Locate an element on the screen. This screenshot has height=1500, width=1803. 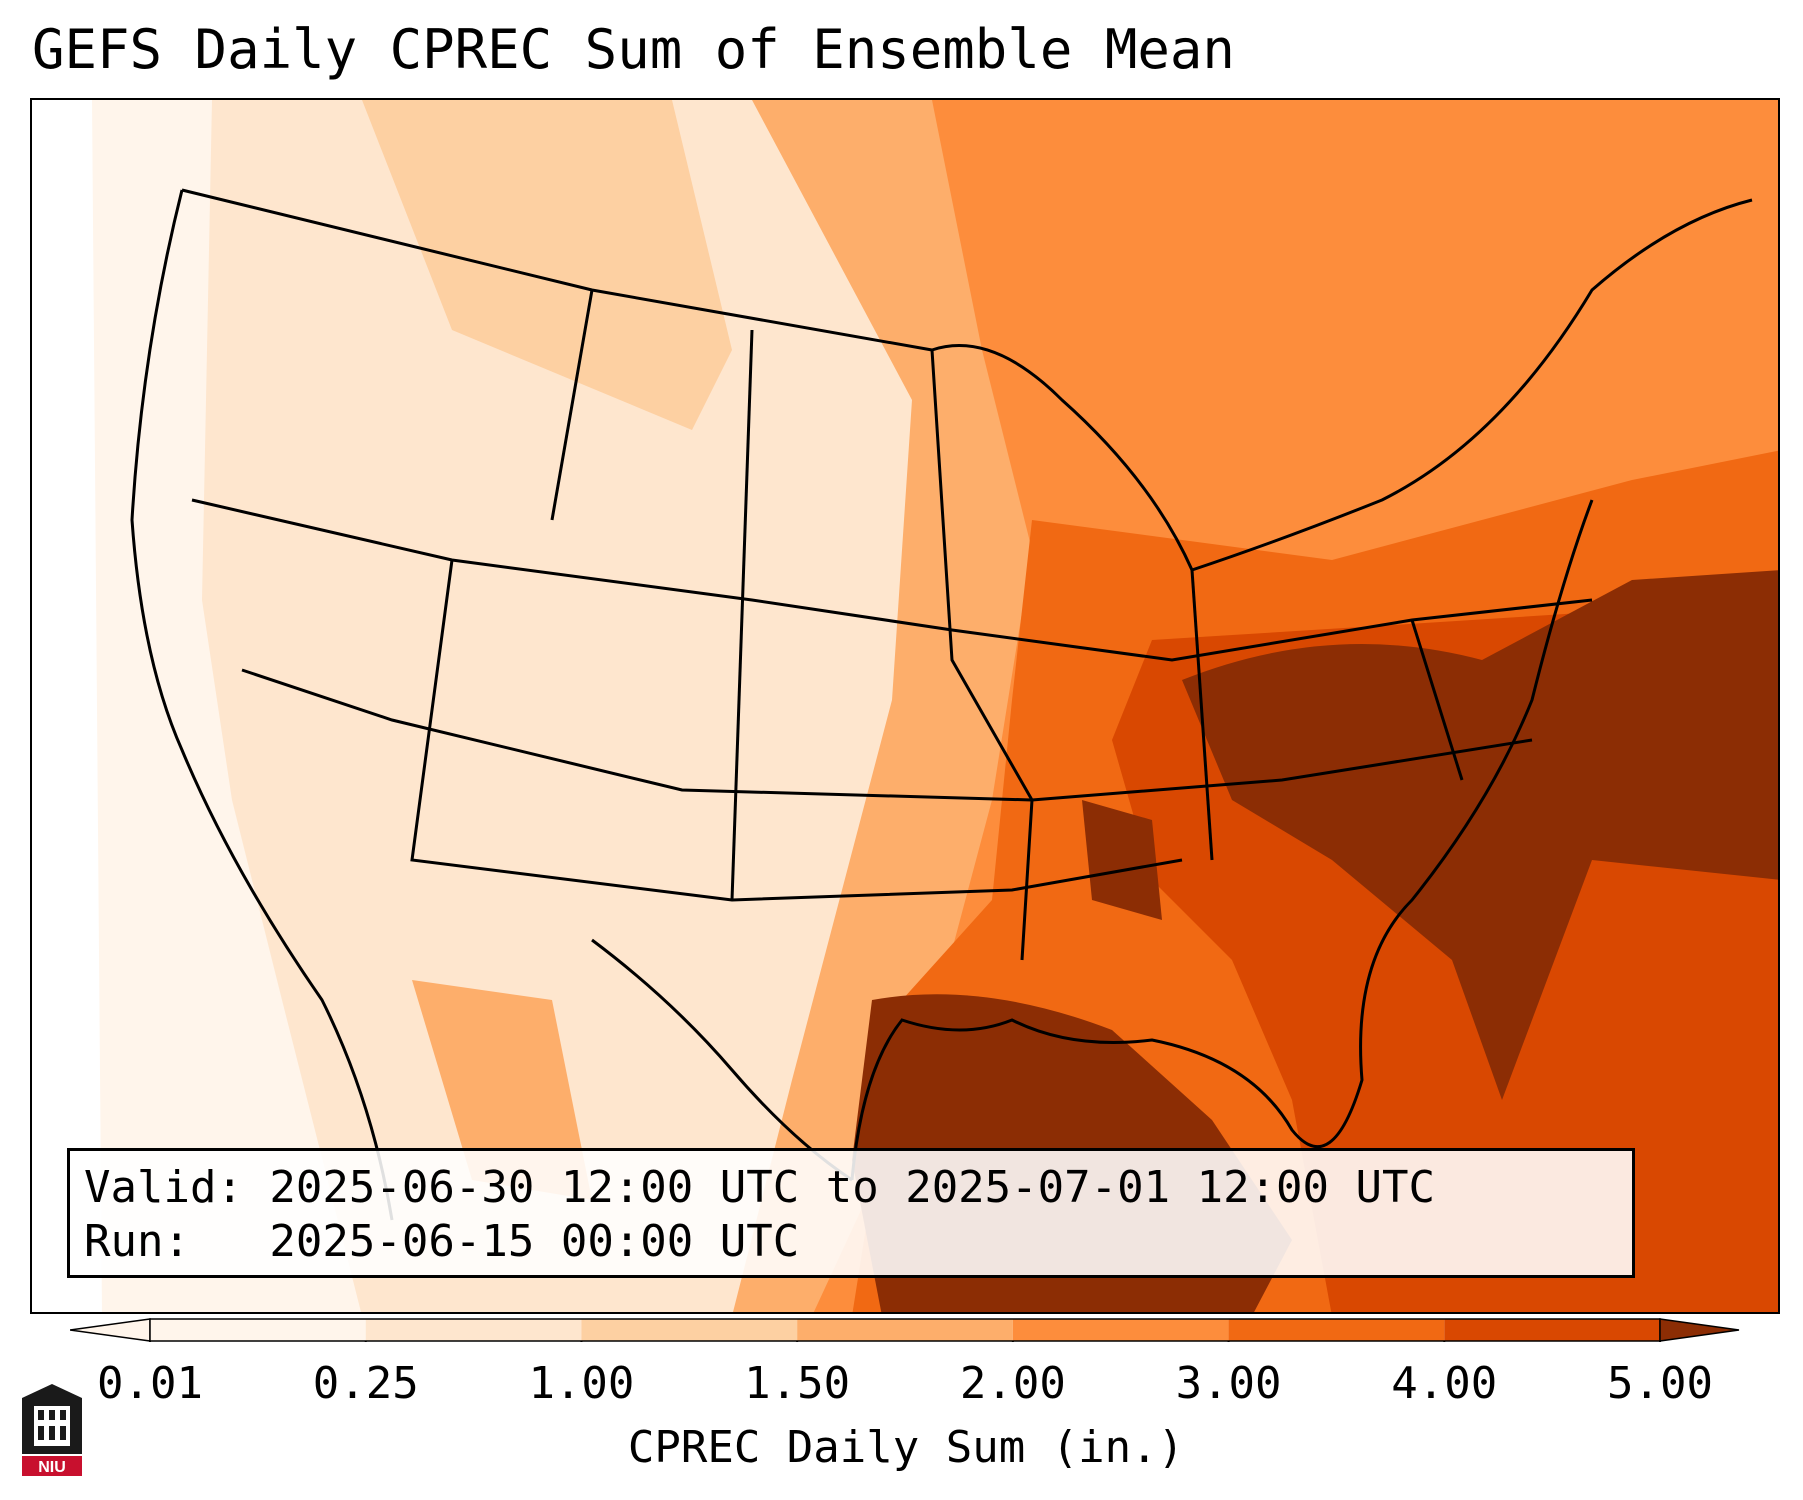
niu-tower-logo-icon: NIU is located at coordinates (52, 1430).